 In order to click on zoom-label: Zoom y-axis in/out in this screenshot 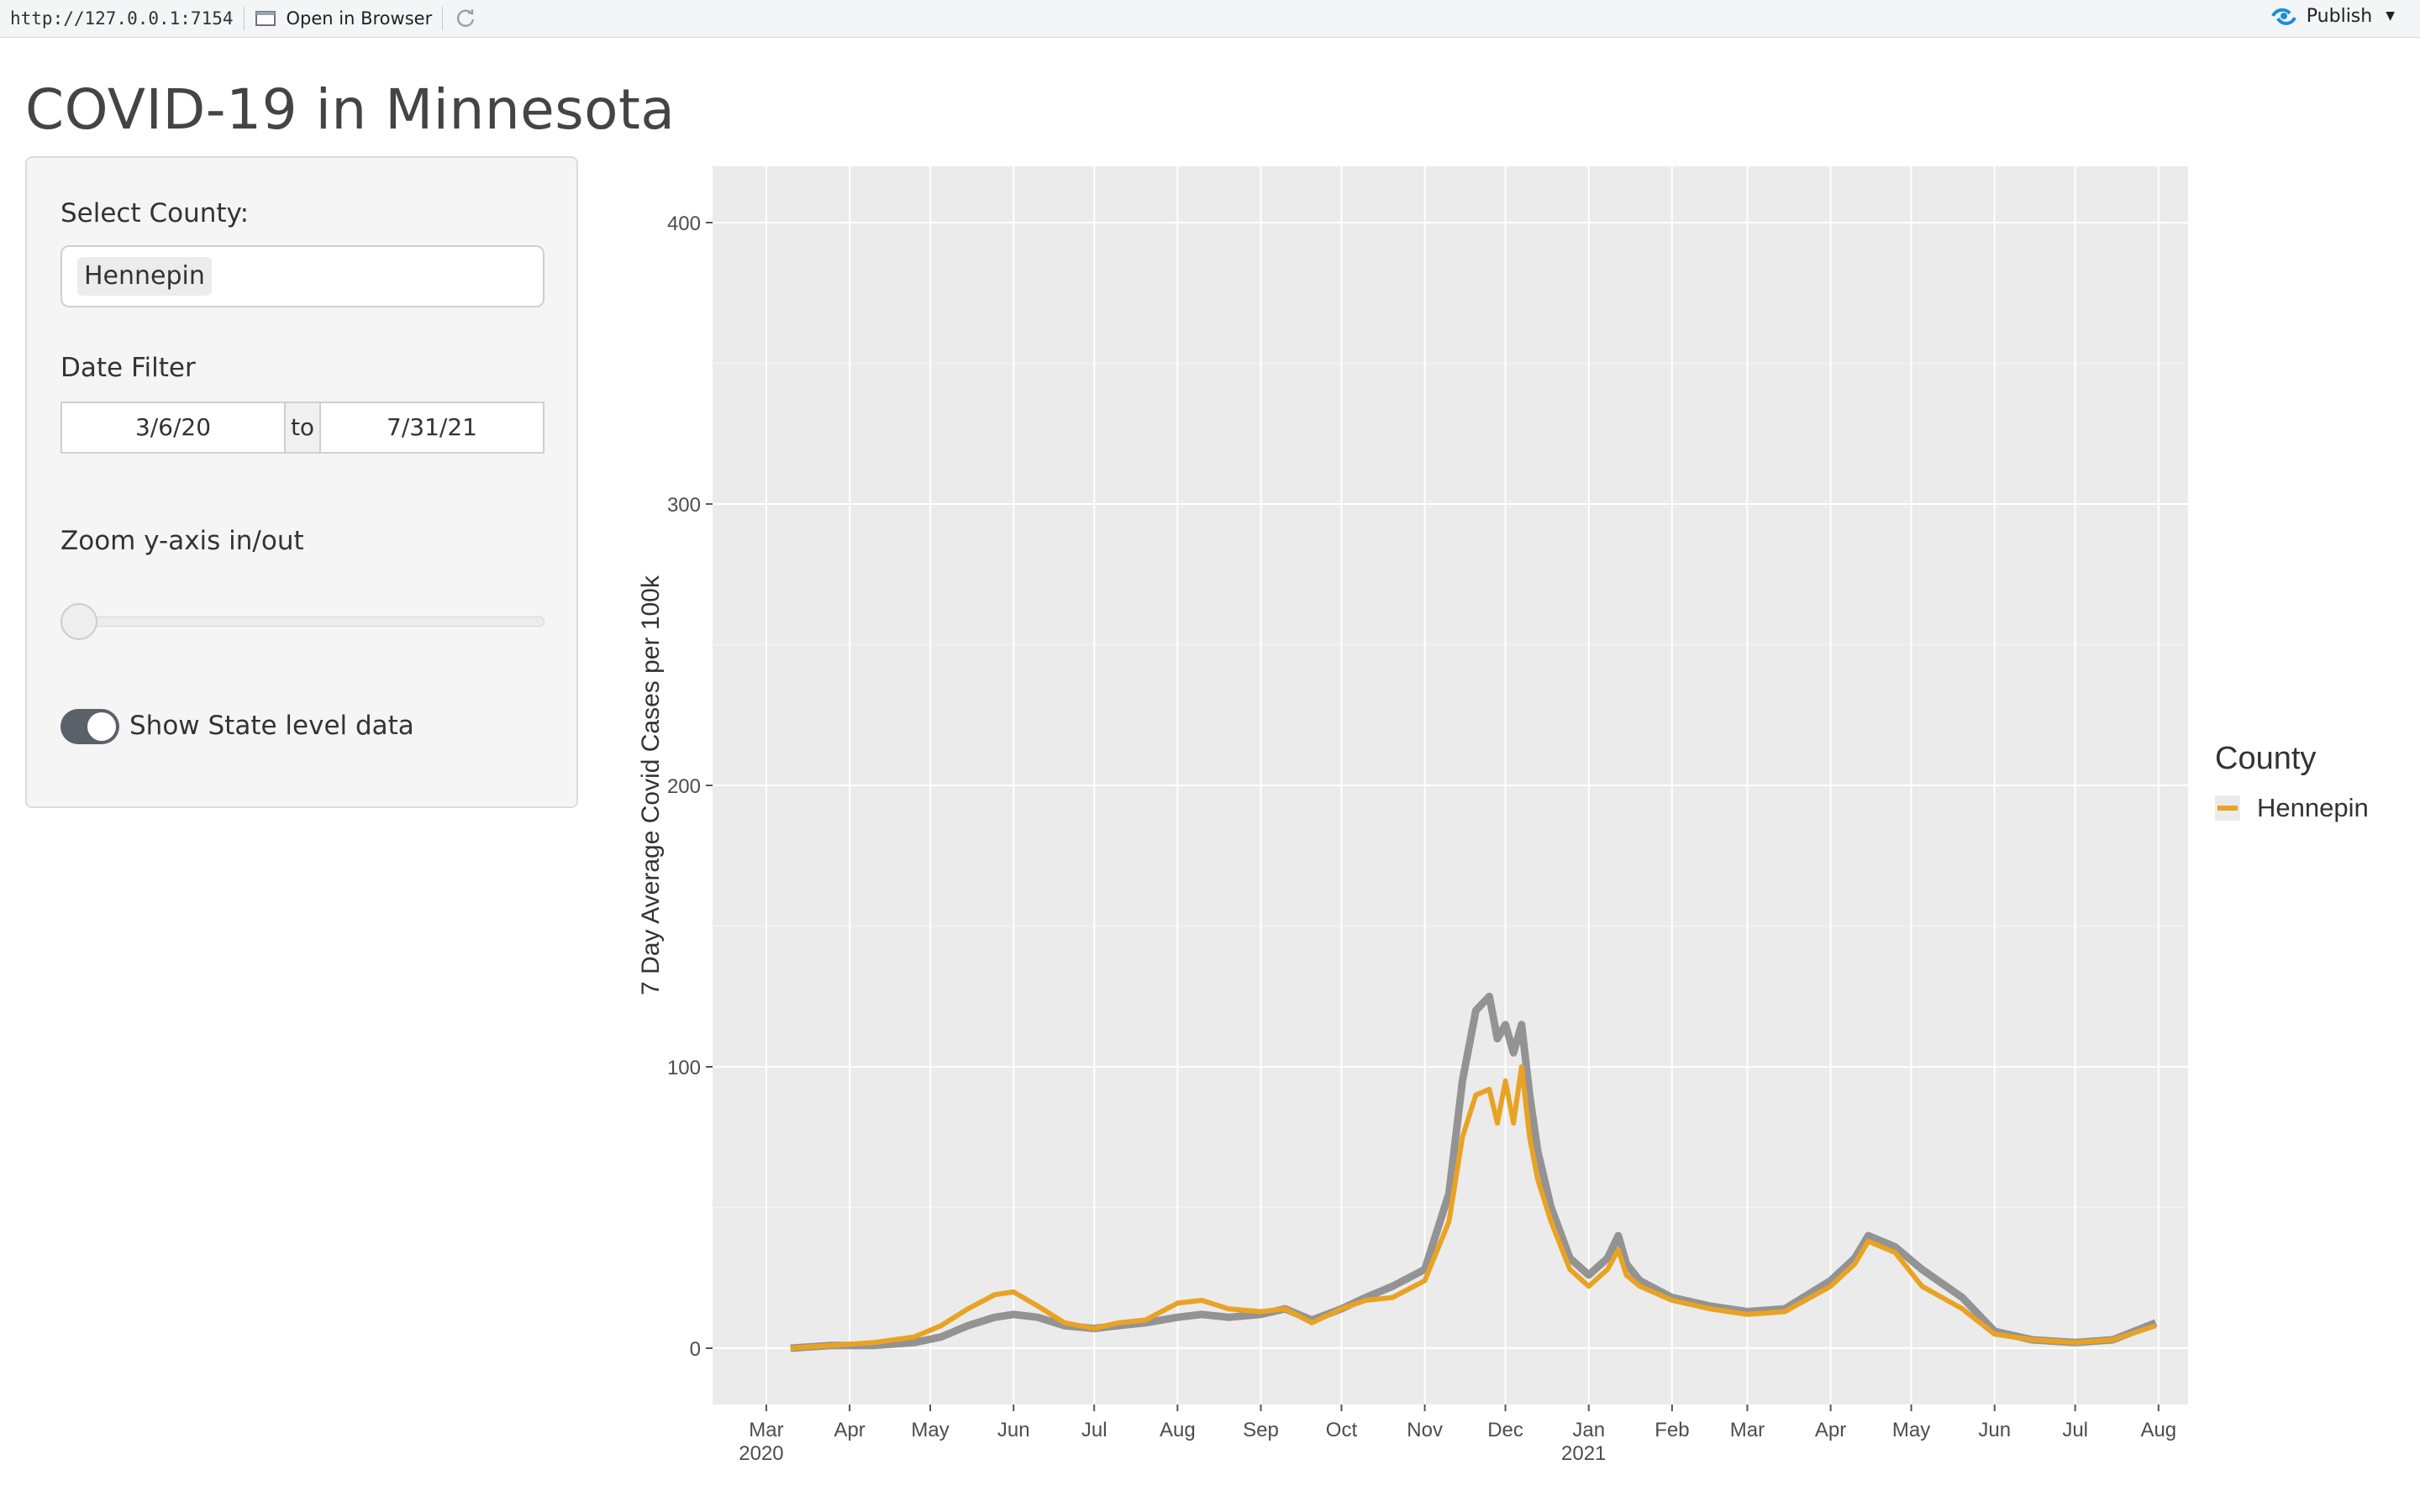, I will do `click(182, 541)`.